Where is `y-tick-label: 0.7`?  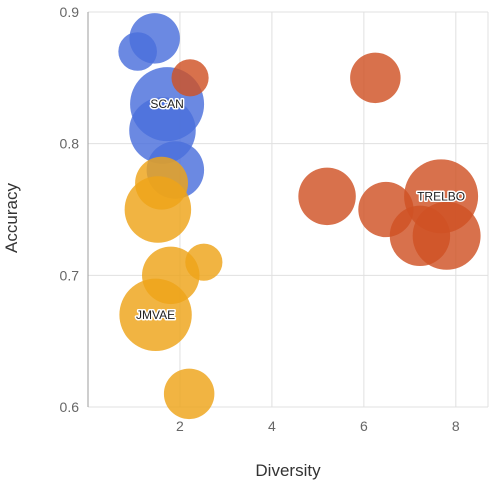 y-tick-label: 0.7 is located at coordinates (70, 275).